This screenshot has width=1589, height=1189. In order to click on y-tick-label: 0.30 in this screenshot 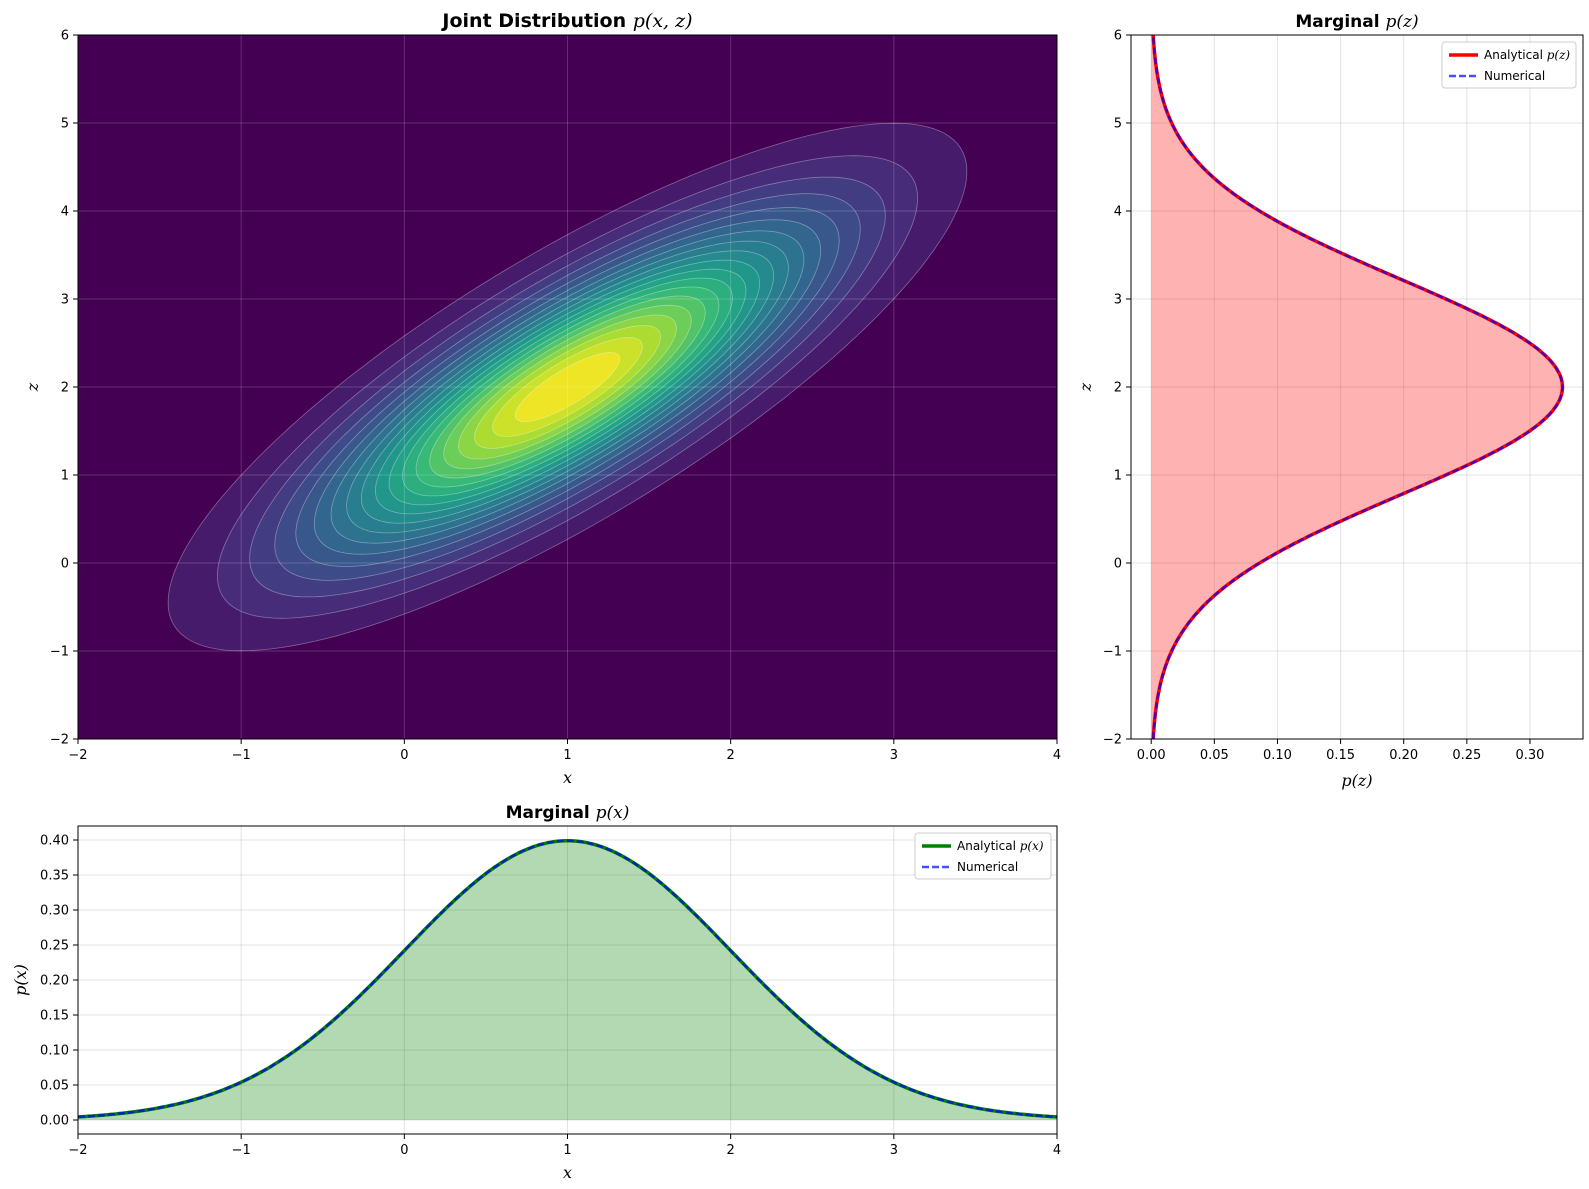, I will do `click(54, 911)`.